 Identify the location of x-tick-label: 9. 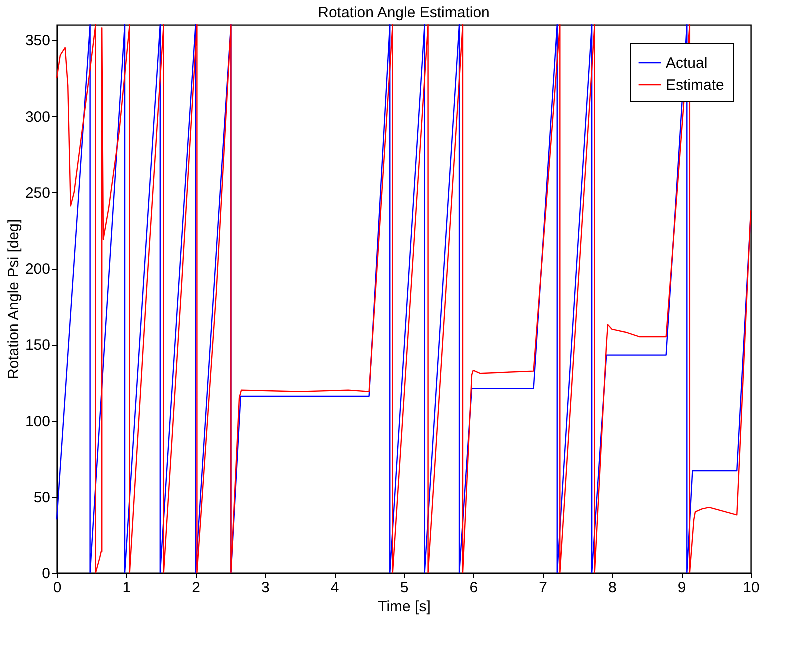
(682, 588).